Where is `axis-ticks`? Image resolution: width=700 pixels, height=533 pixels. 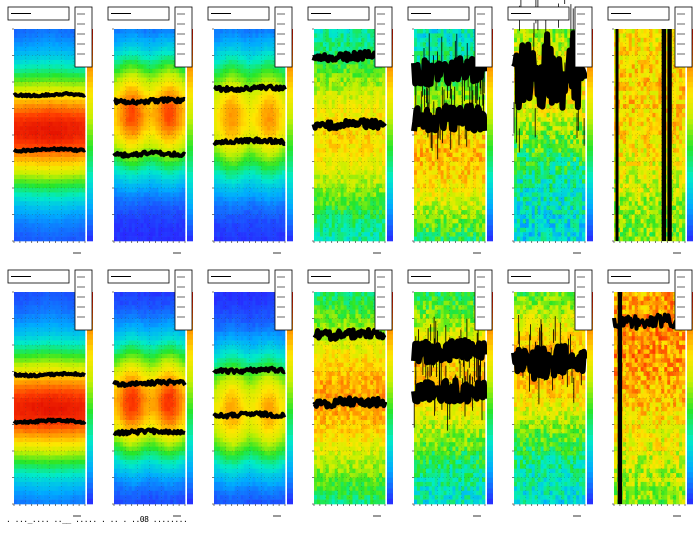
axis-ticks is located at coordinates (49, 135).